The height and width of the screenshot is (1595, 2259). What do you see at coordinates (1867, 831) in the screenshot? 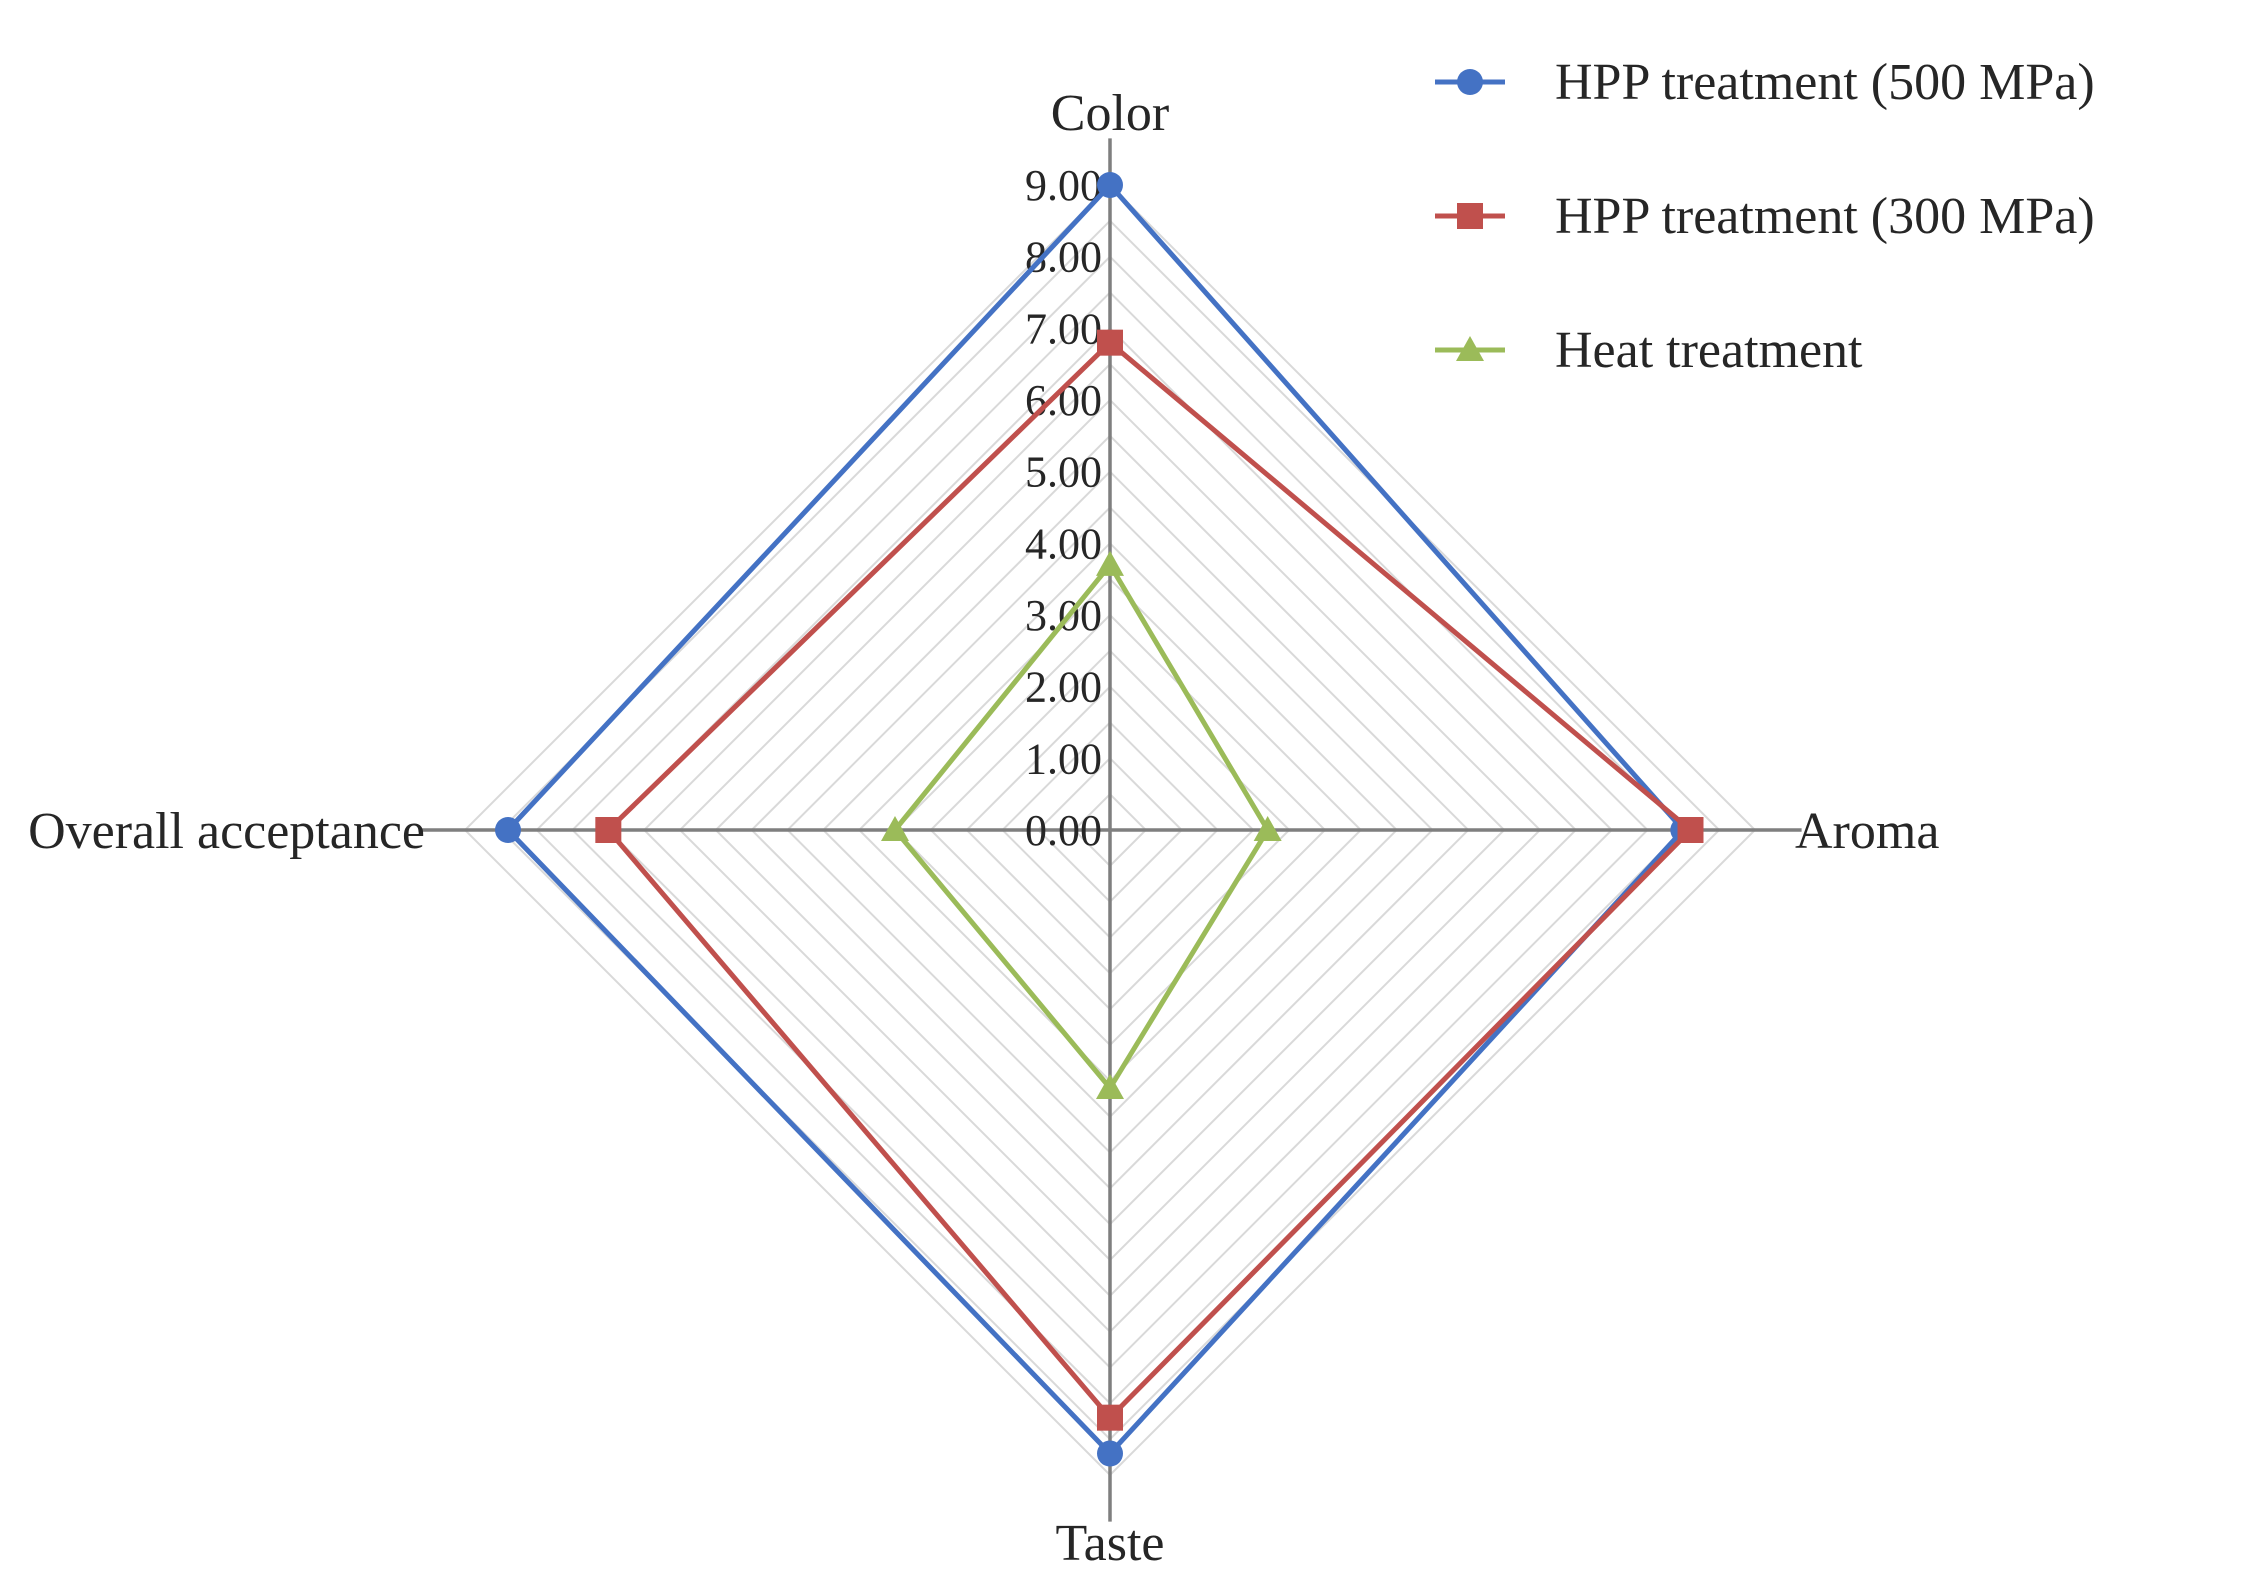
I see `category-label-aroma: Aroma` at bounding box center [1867, 831].